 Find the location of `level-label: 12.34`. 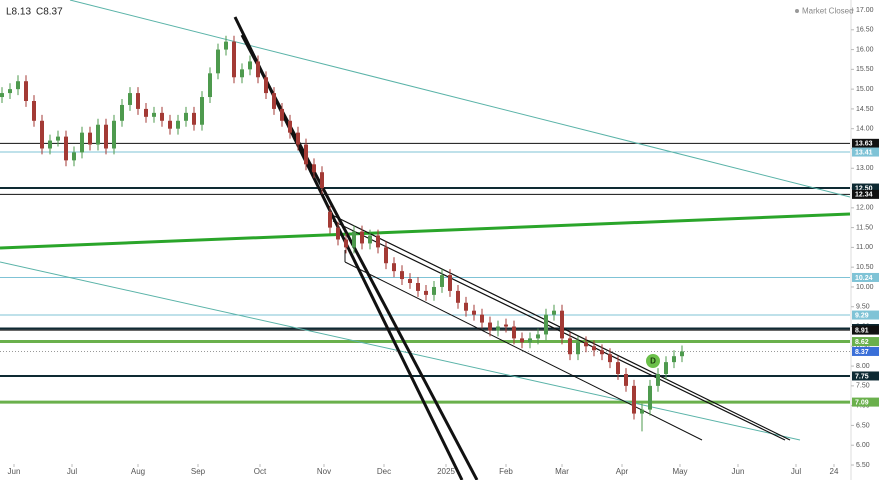

level-label: 12.34 is located at coordinates (864, 195).